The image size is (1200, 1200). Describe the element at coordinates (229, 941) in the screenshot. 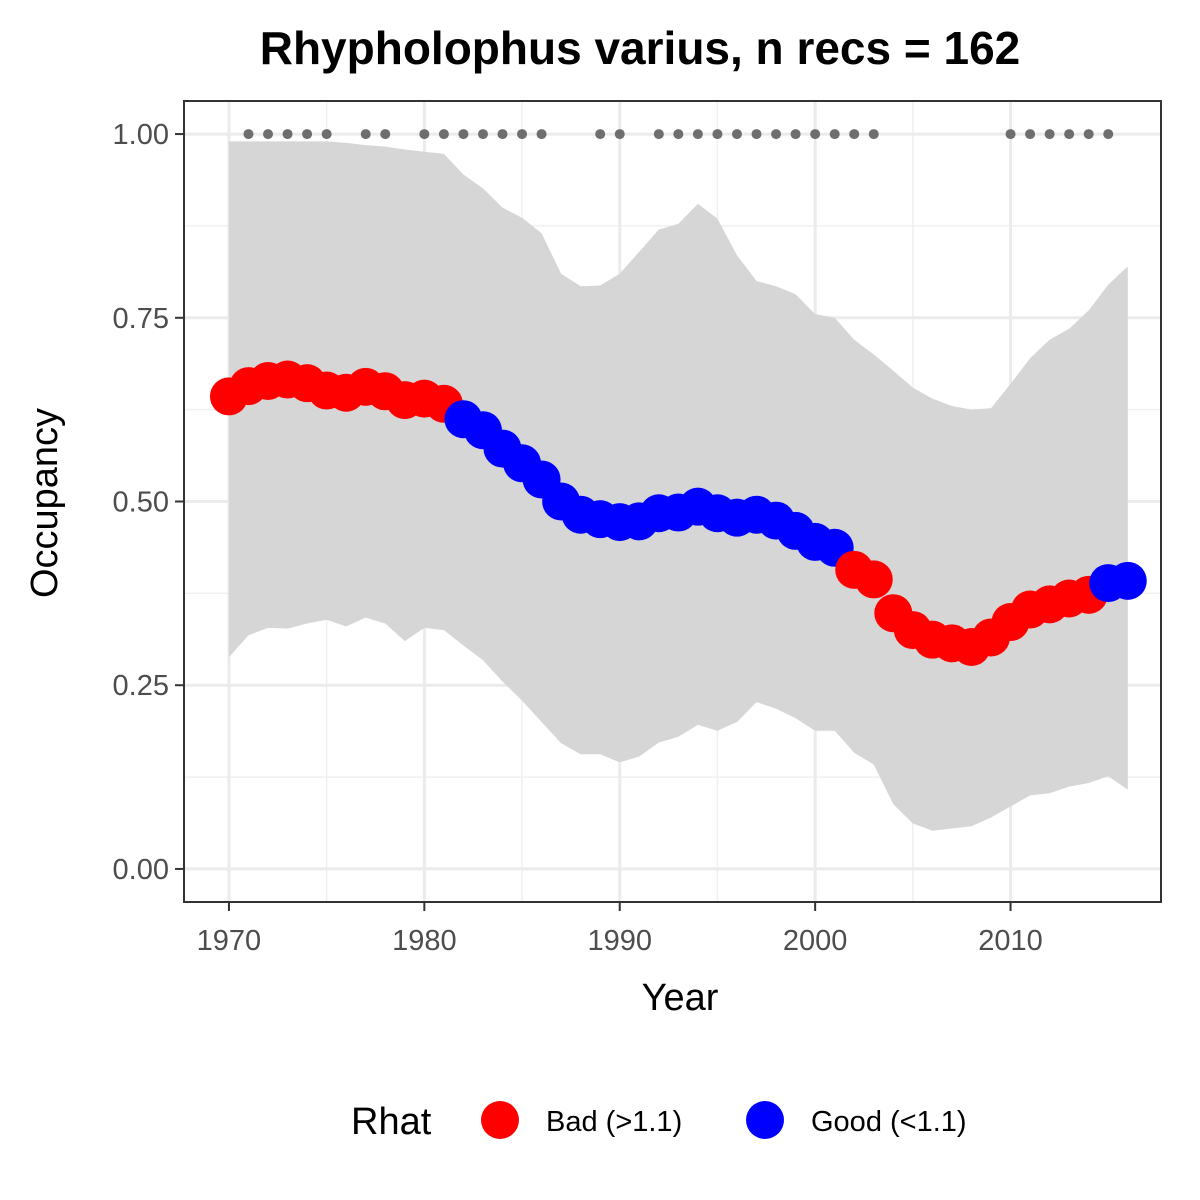

I see `x-tick-label: 1970` at that location.